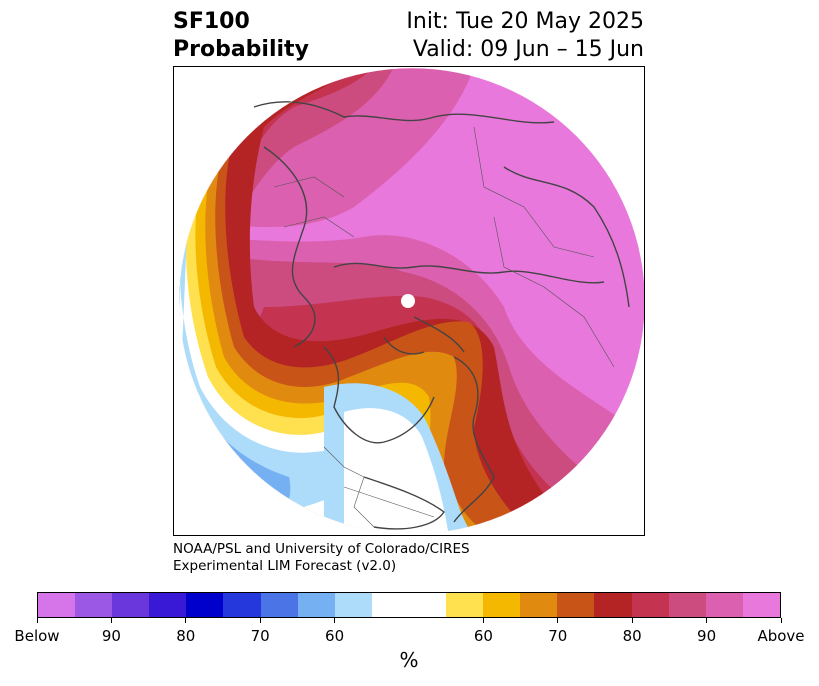  I want to click on colorbar-unit: %, so click(409, 660).